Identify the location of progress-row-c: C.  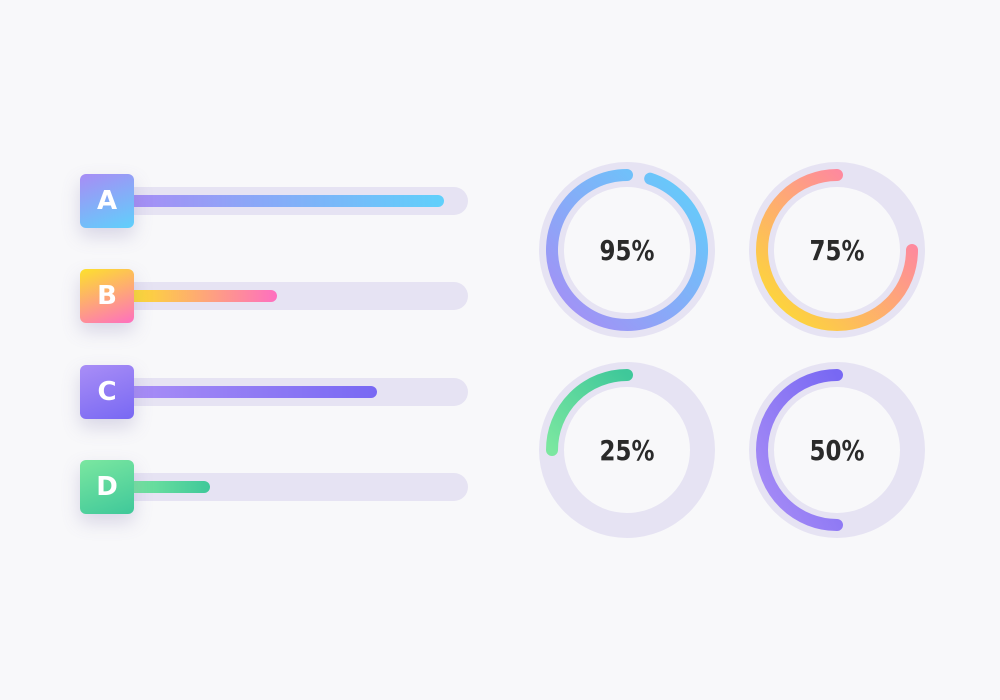
(275, 392).